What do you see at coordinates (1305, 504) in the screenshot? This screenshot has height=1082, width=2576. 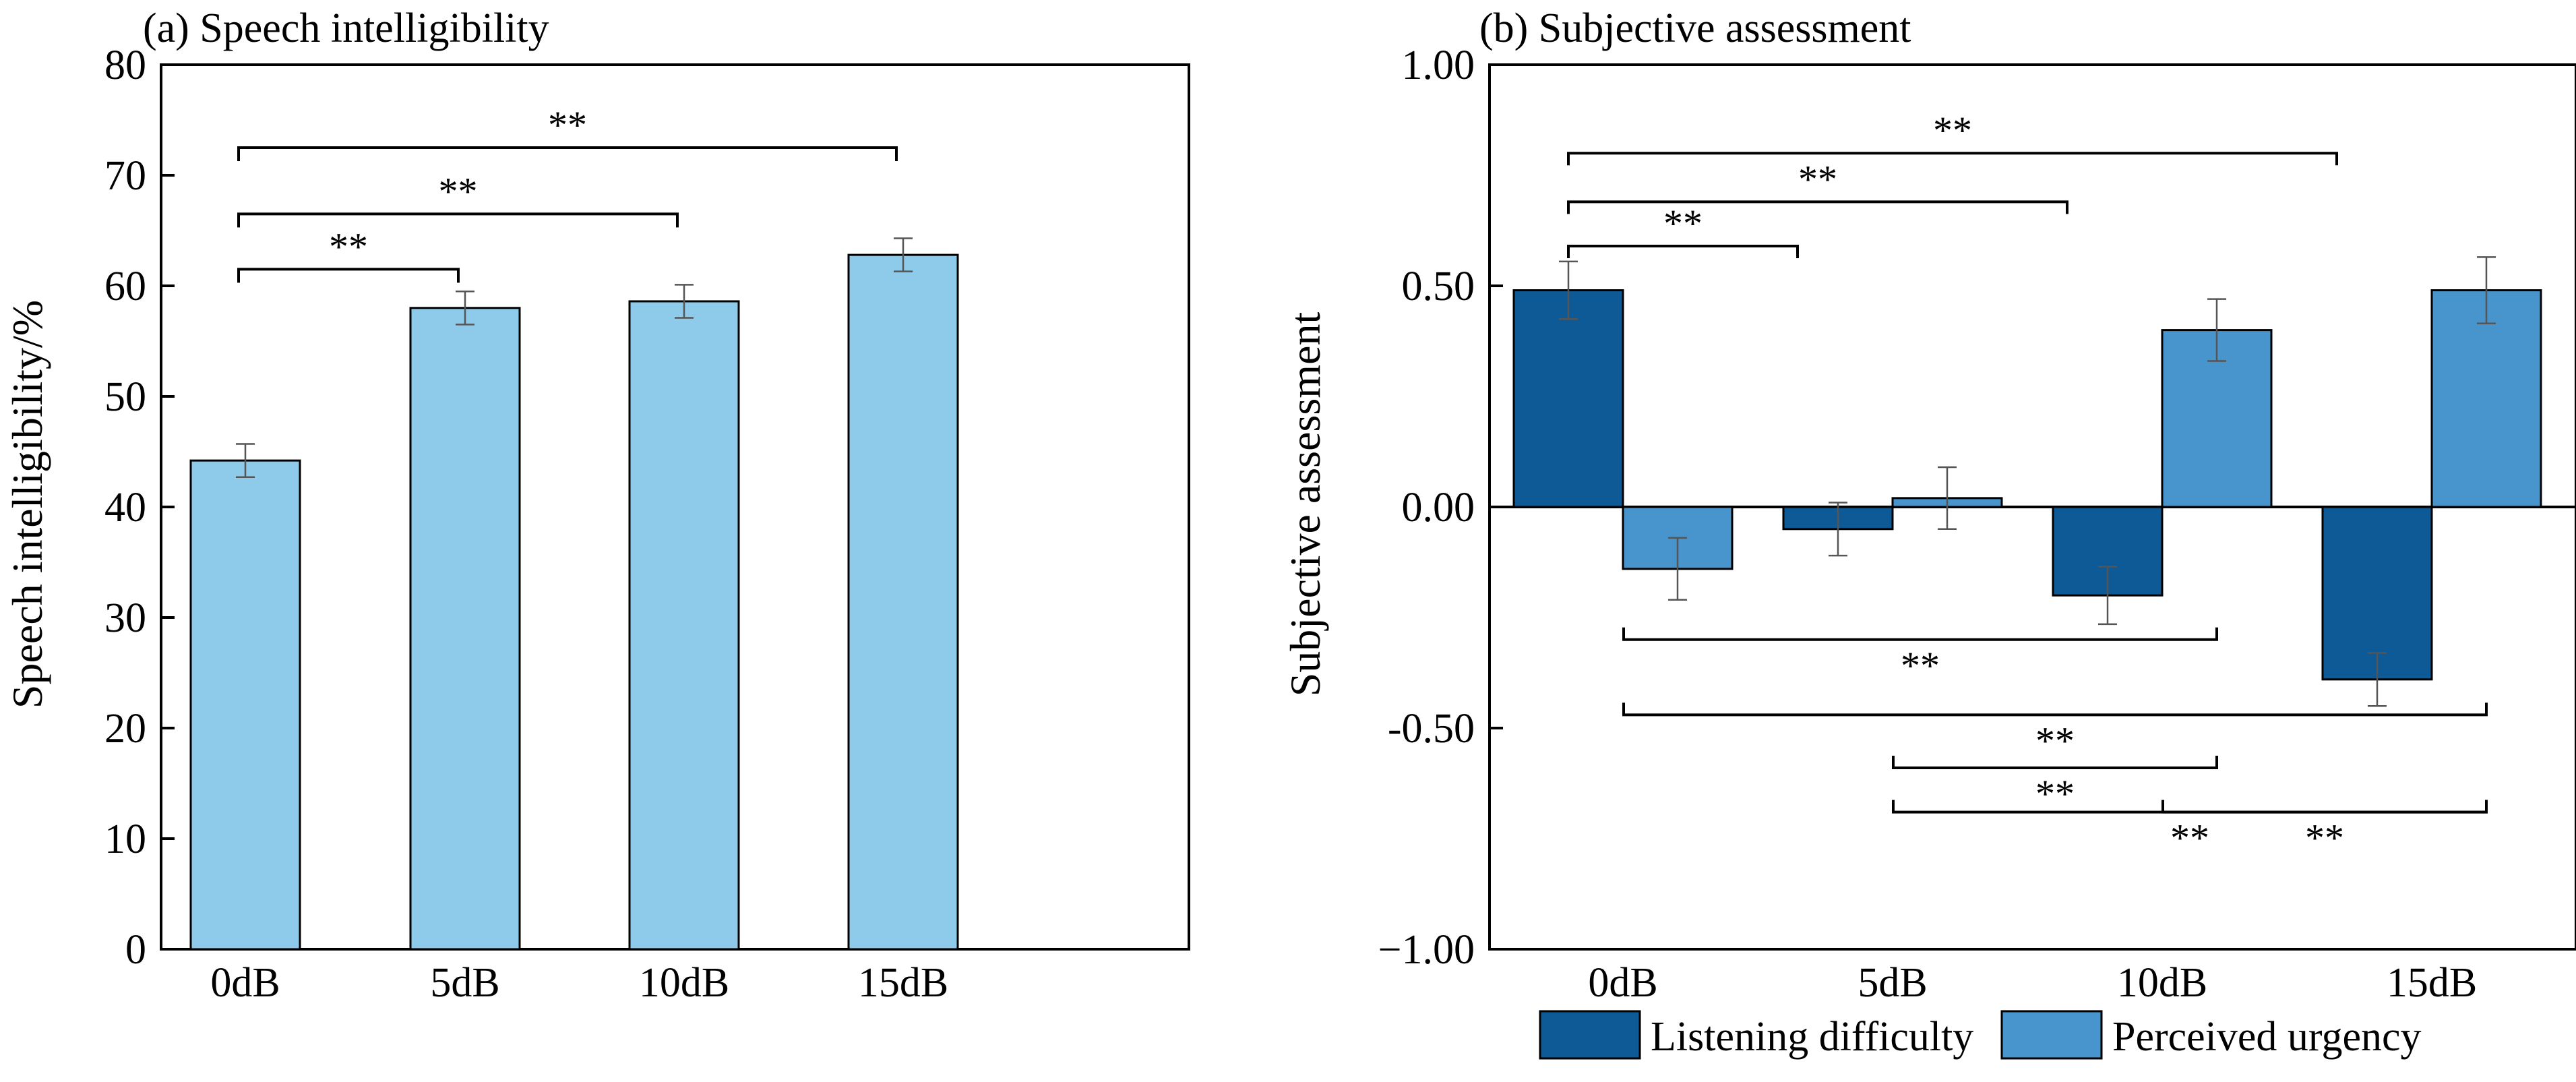 I see `panel-b-y-axis-label: Subjective assessment` at bounding box center [1305, 504].